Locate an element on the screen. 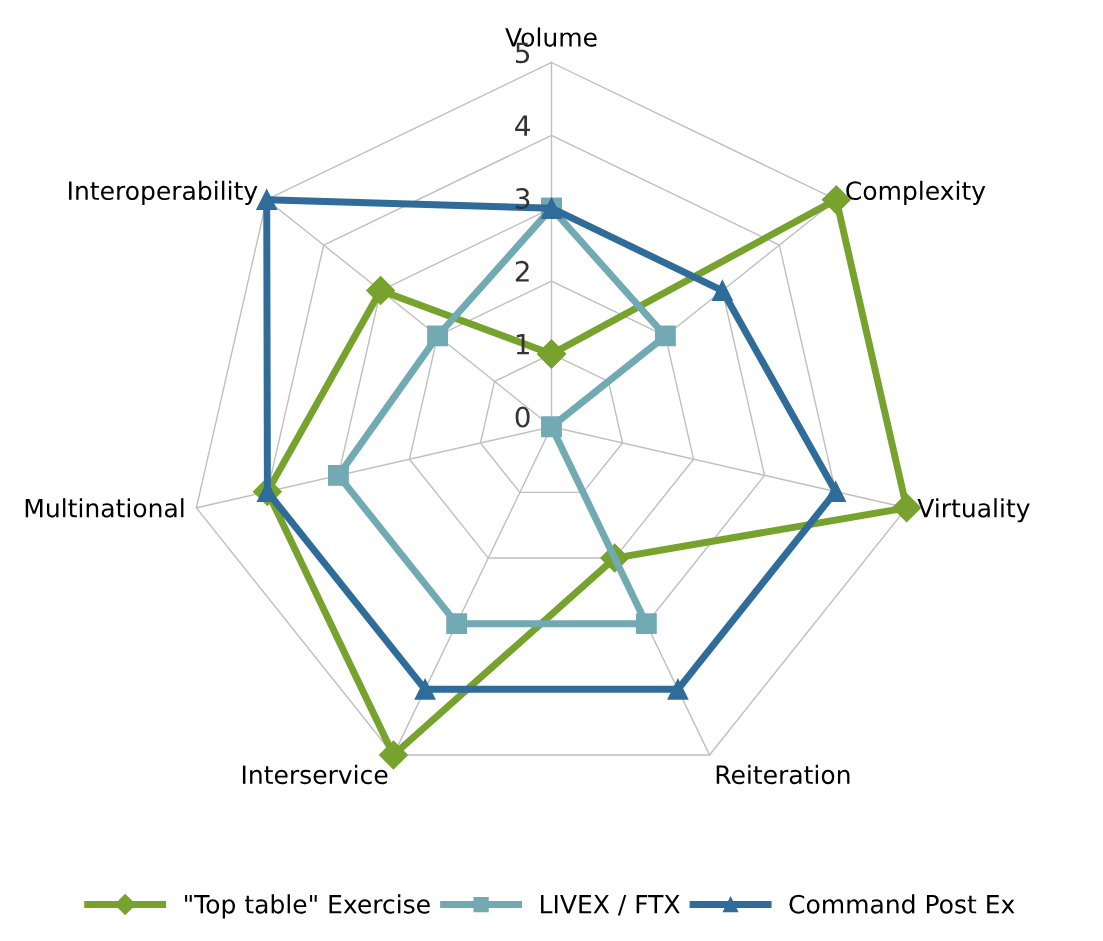  legend-label: "Top table" Exercise is located at coordinates (307, 906).